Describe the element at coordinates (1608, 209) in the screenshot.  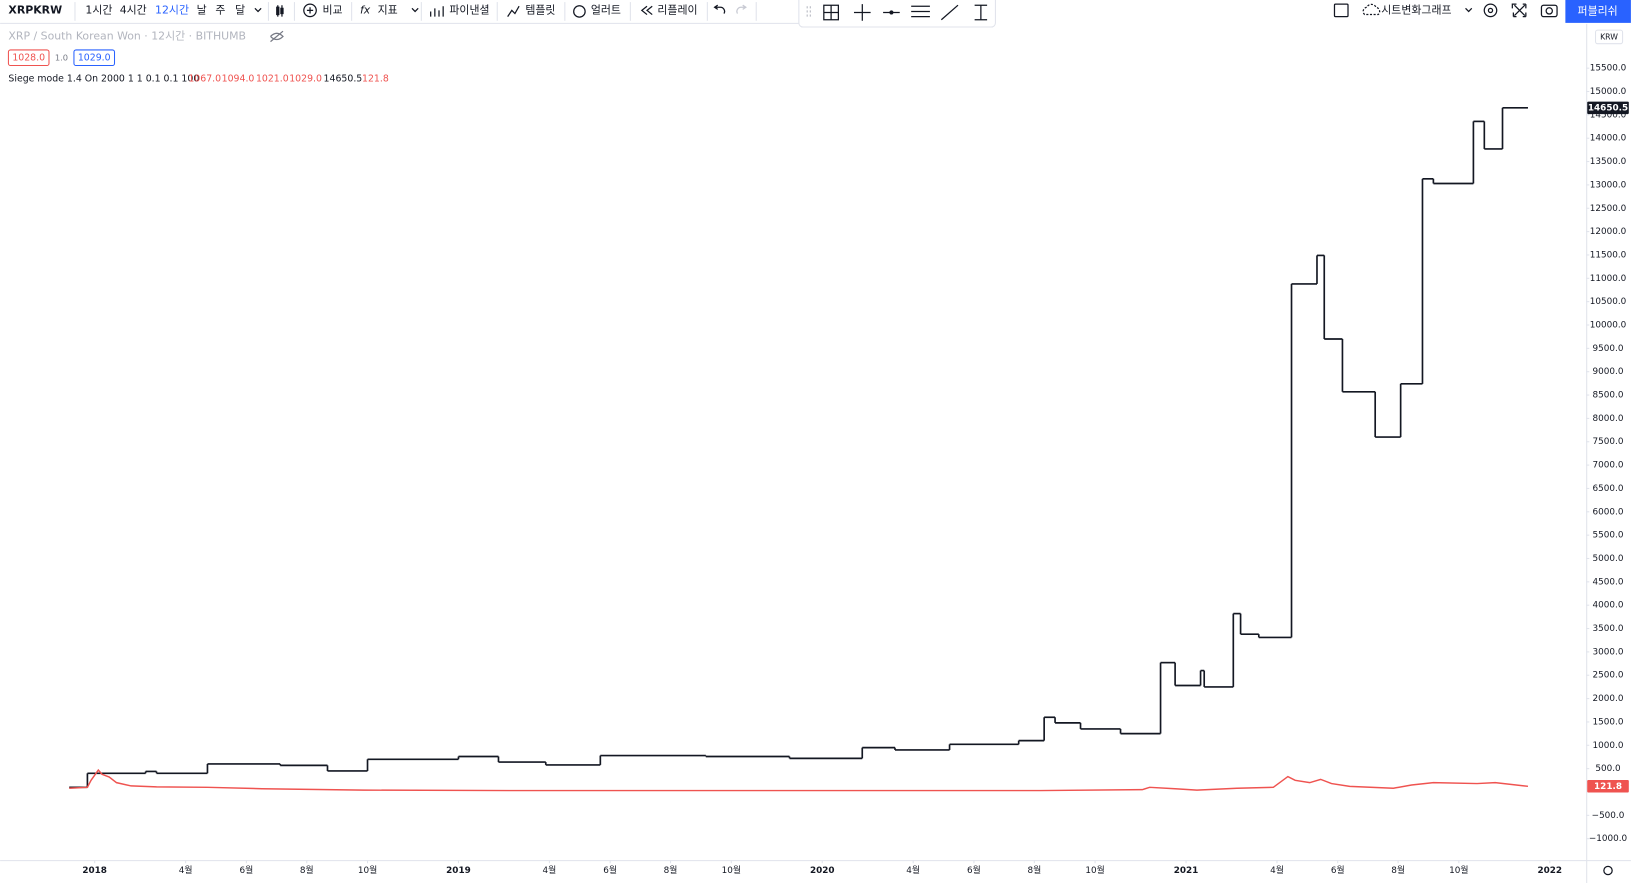
I see `y-tick-label: 12500.0` at that location.